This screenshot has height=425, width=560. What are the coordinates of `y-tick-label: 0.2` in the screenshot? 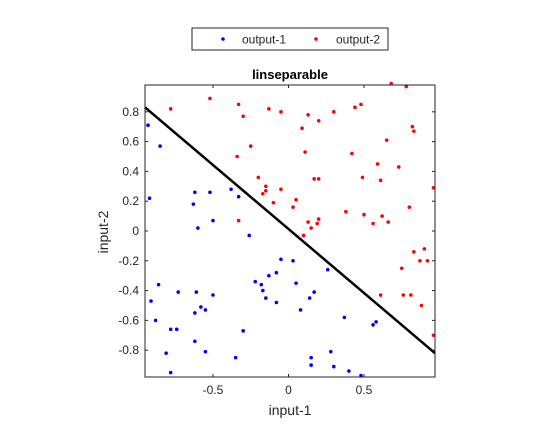 It's located at (130, 201).